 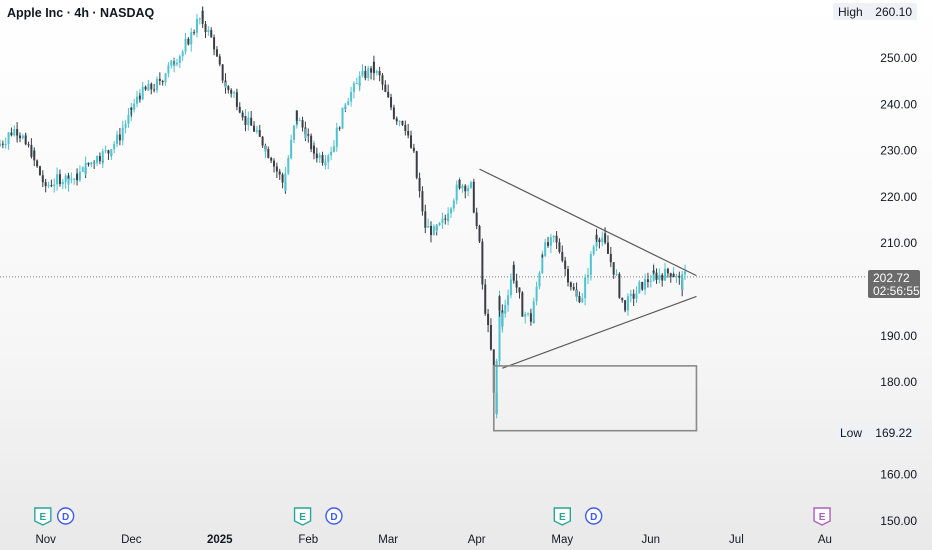 I want to click on bar-countdown: 02:56:55, so click(x=896, y=291).